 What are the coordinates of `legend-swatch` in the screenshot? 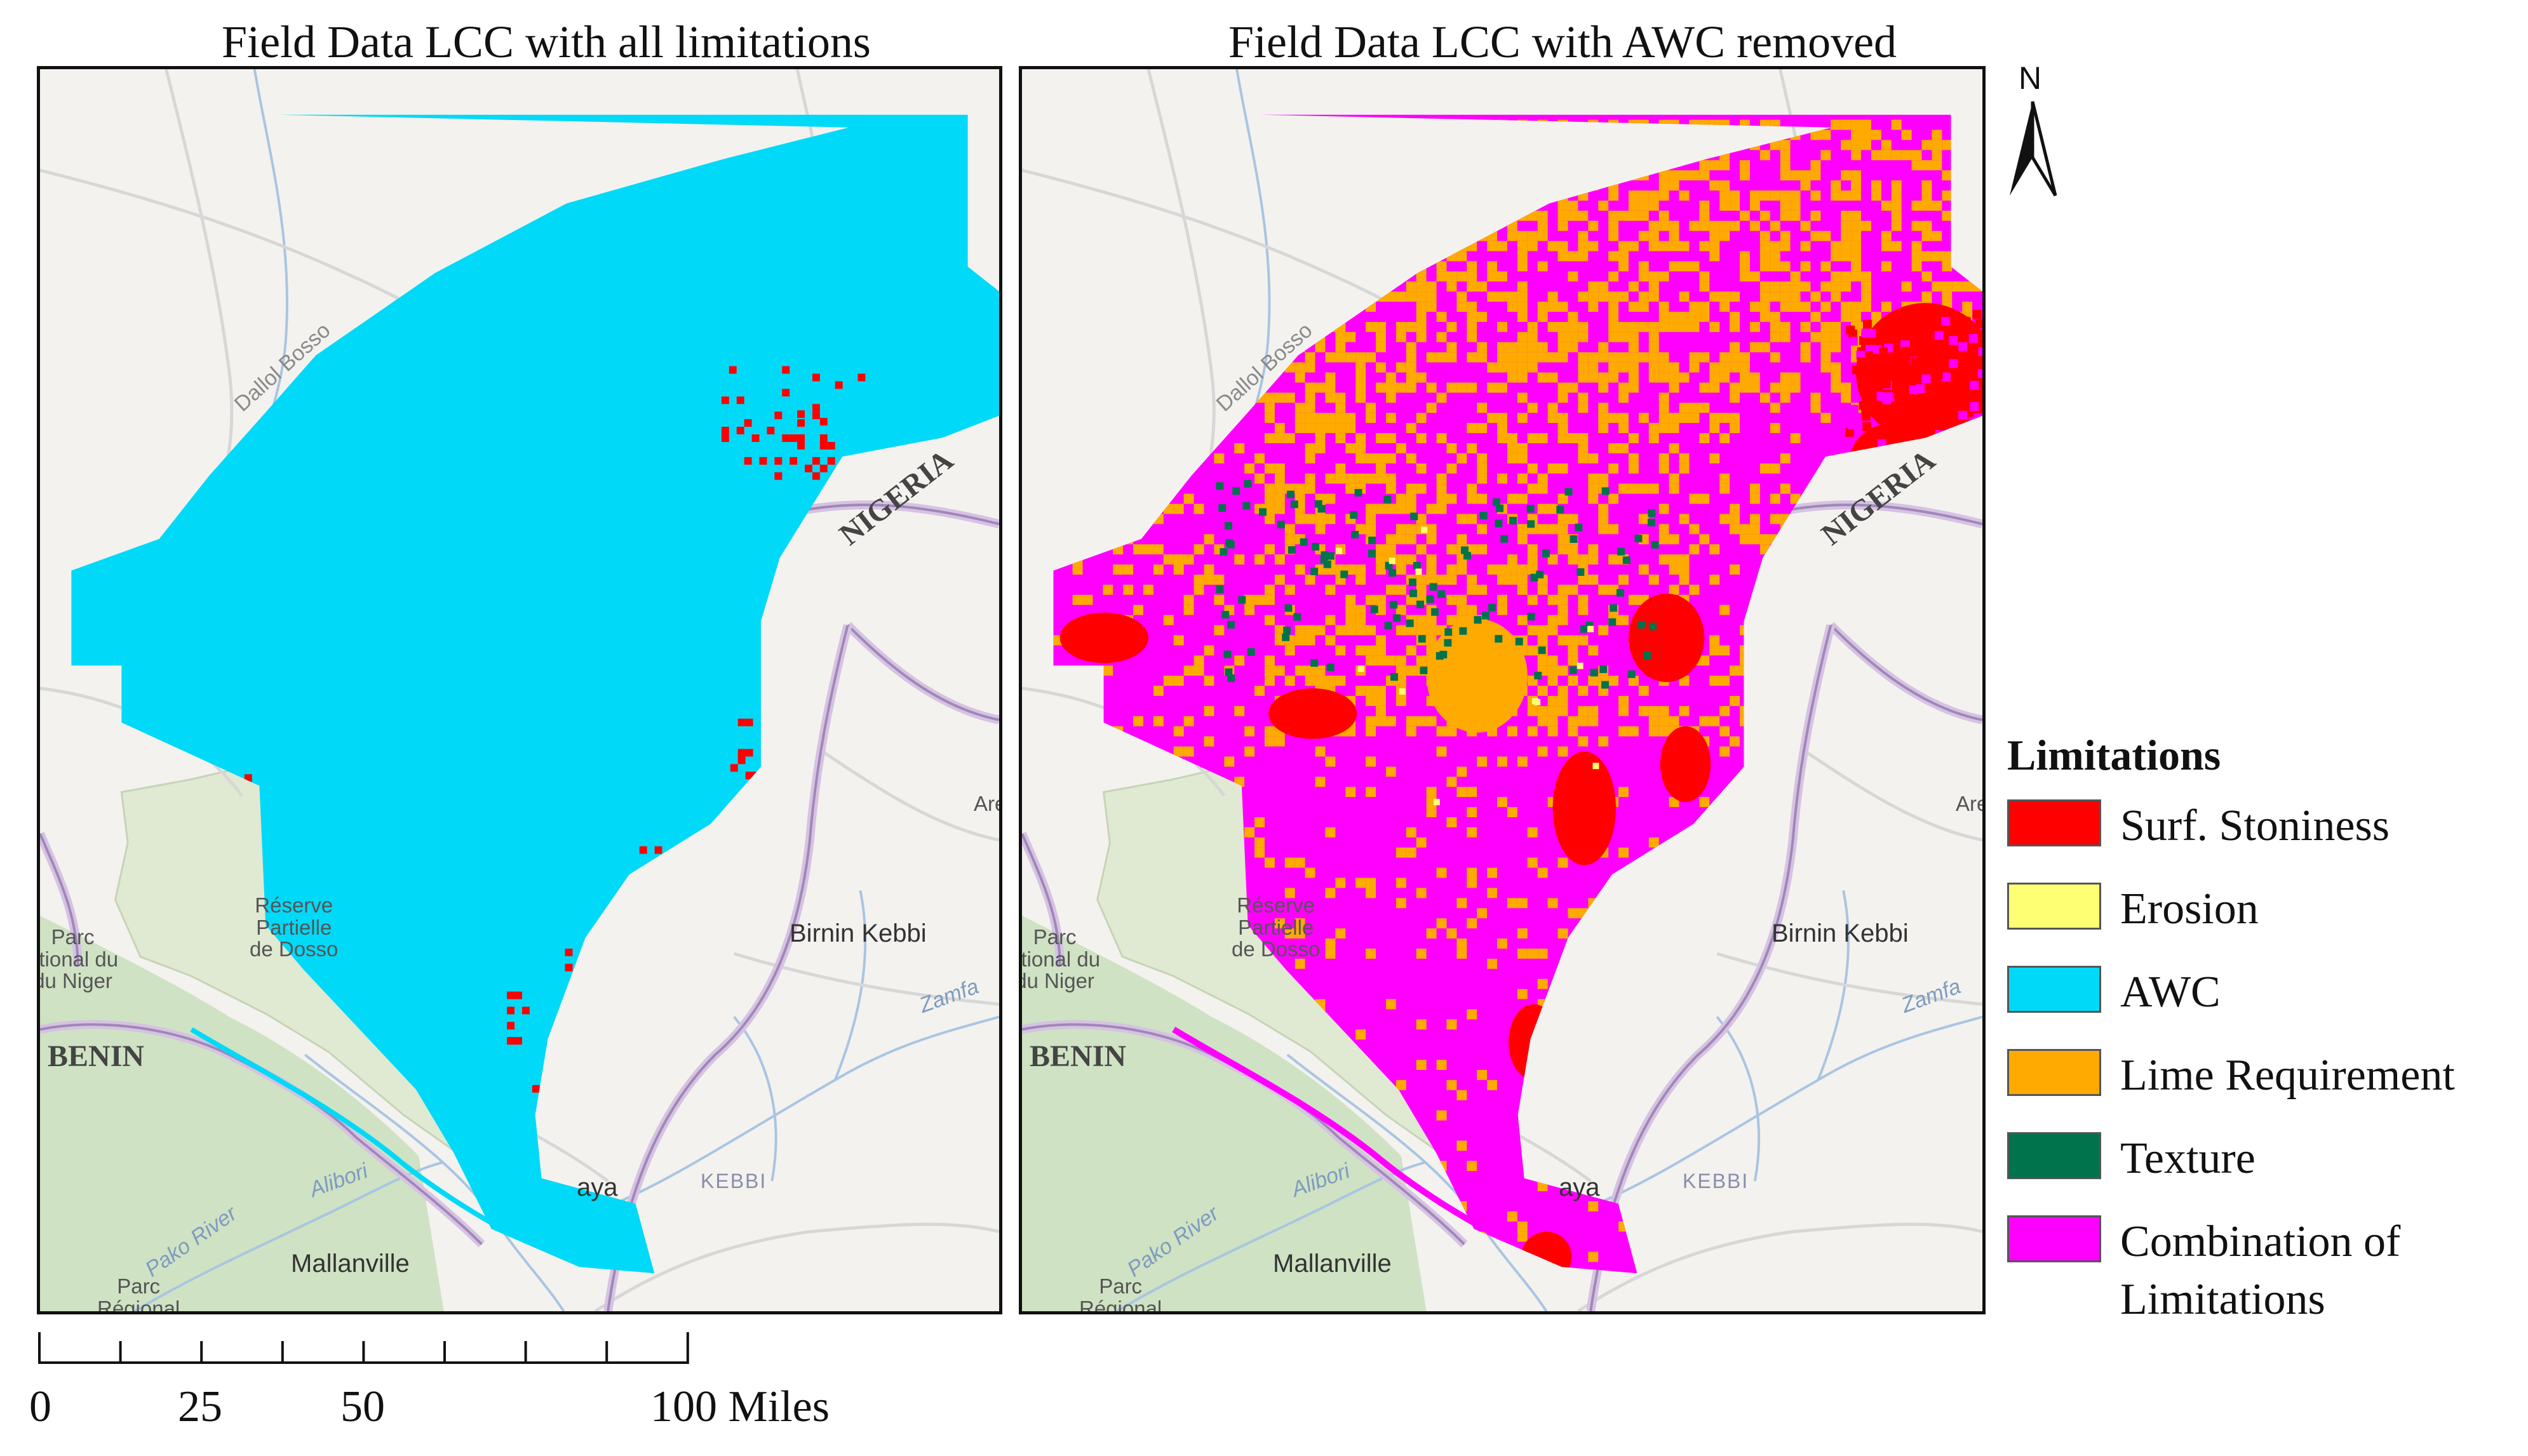 It's located at (2054, 1072).